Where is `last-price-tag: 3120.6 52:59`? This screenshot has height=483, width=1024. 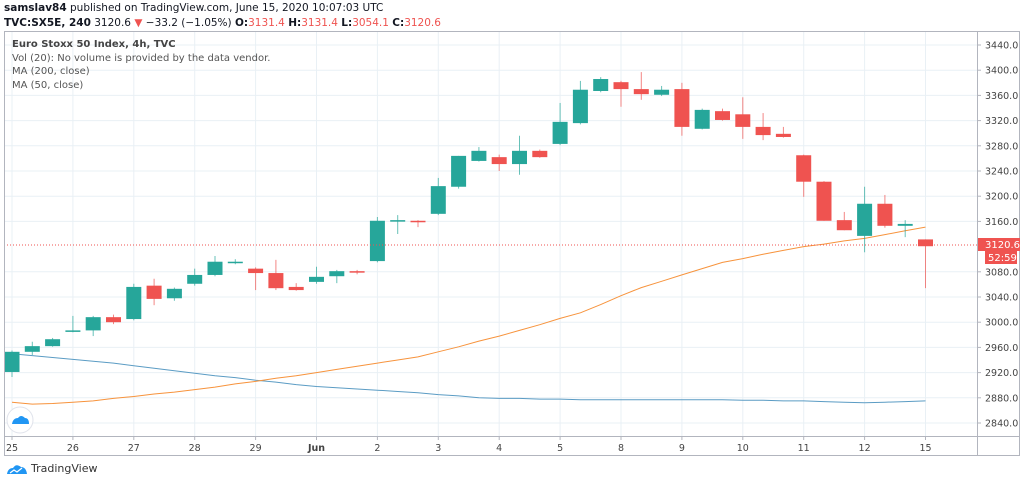 last-price-tag: 3120.6 52:59 is located at coordinates (999, 251).